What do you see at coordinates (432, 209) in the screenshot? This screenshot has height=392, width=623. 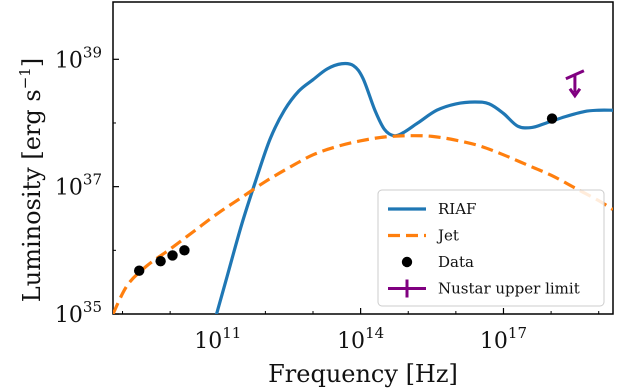 I see `legend-item-riaf: RIAF` at bounding box center [432, 209].